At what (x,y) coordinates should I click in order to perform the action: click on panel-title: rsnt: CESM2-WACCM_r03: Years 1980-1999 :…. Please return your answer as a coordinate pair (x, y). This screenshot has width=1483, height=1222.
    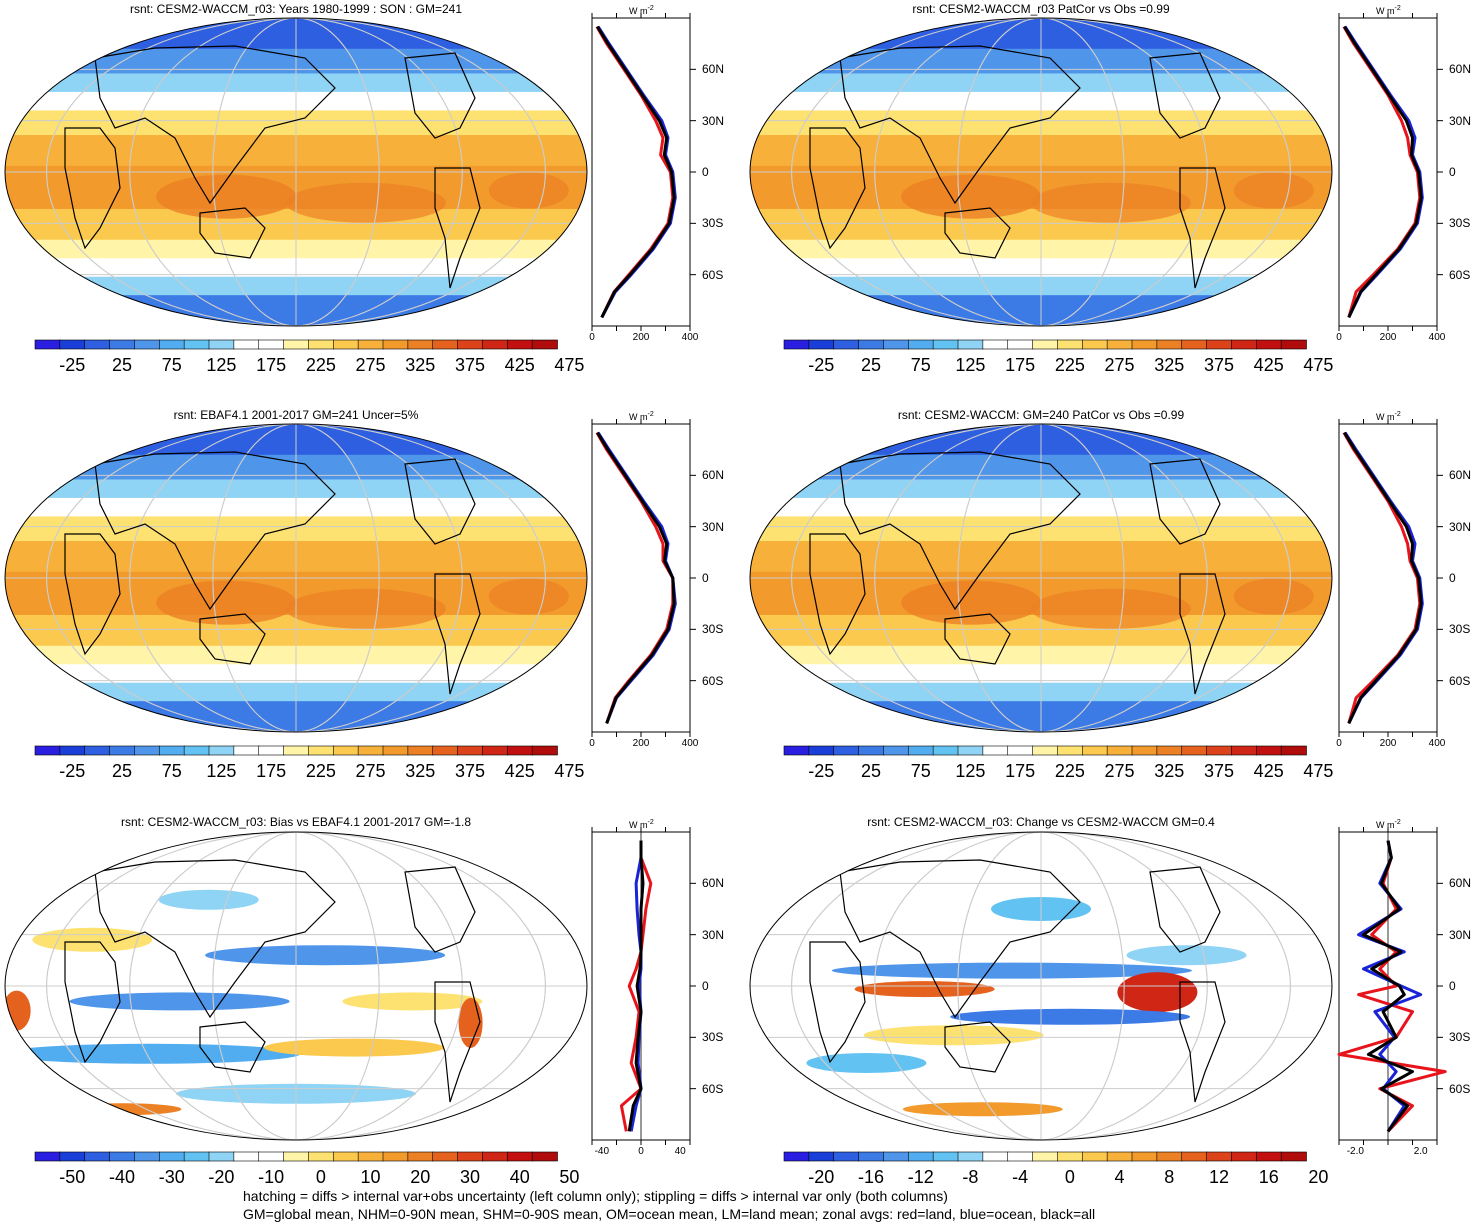
    Looking at the image, I should click on (296, 9).